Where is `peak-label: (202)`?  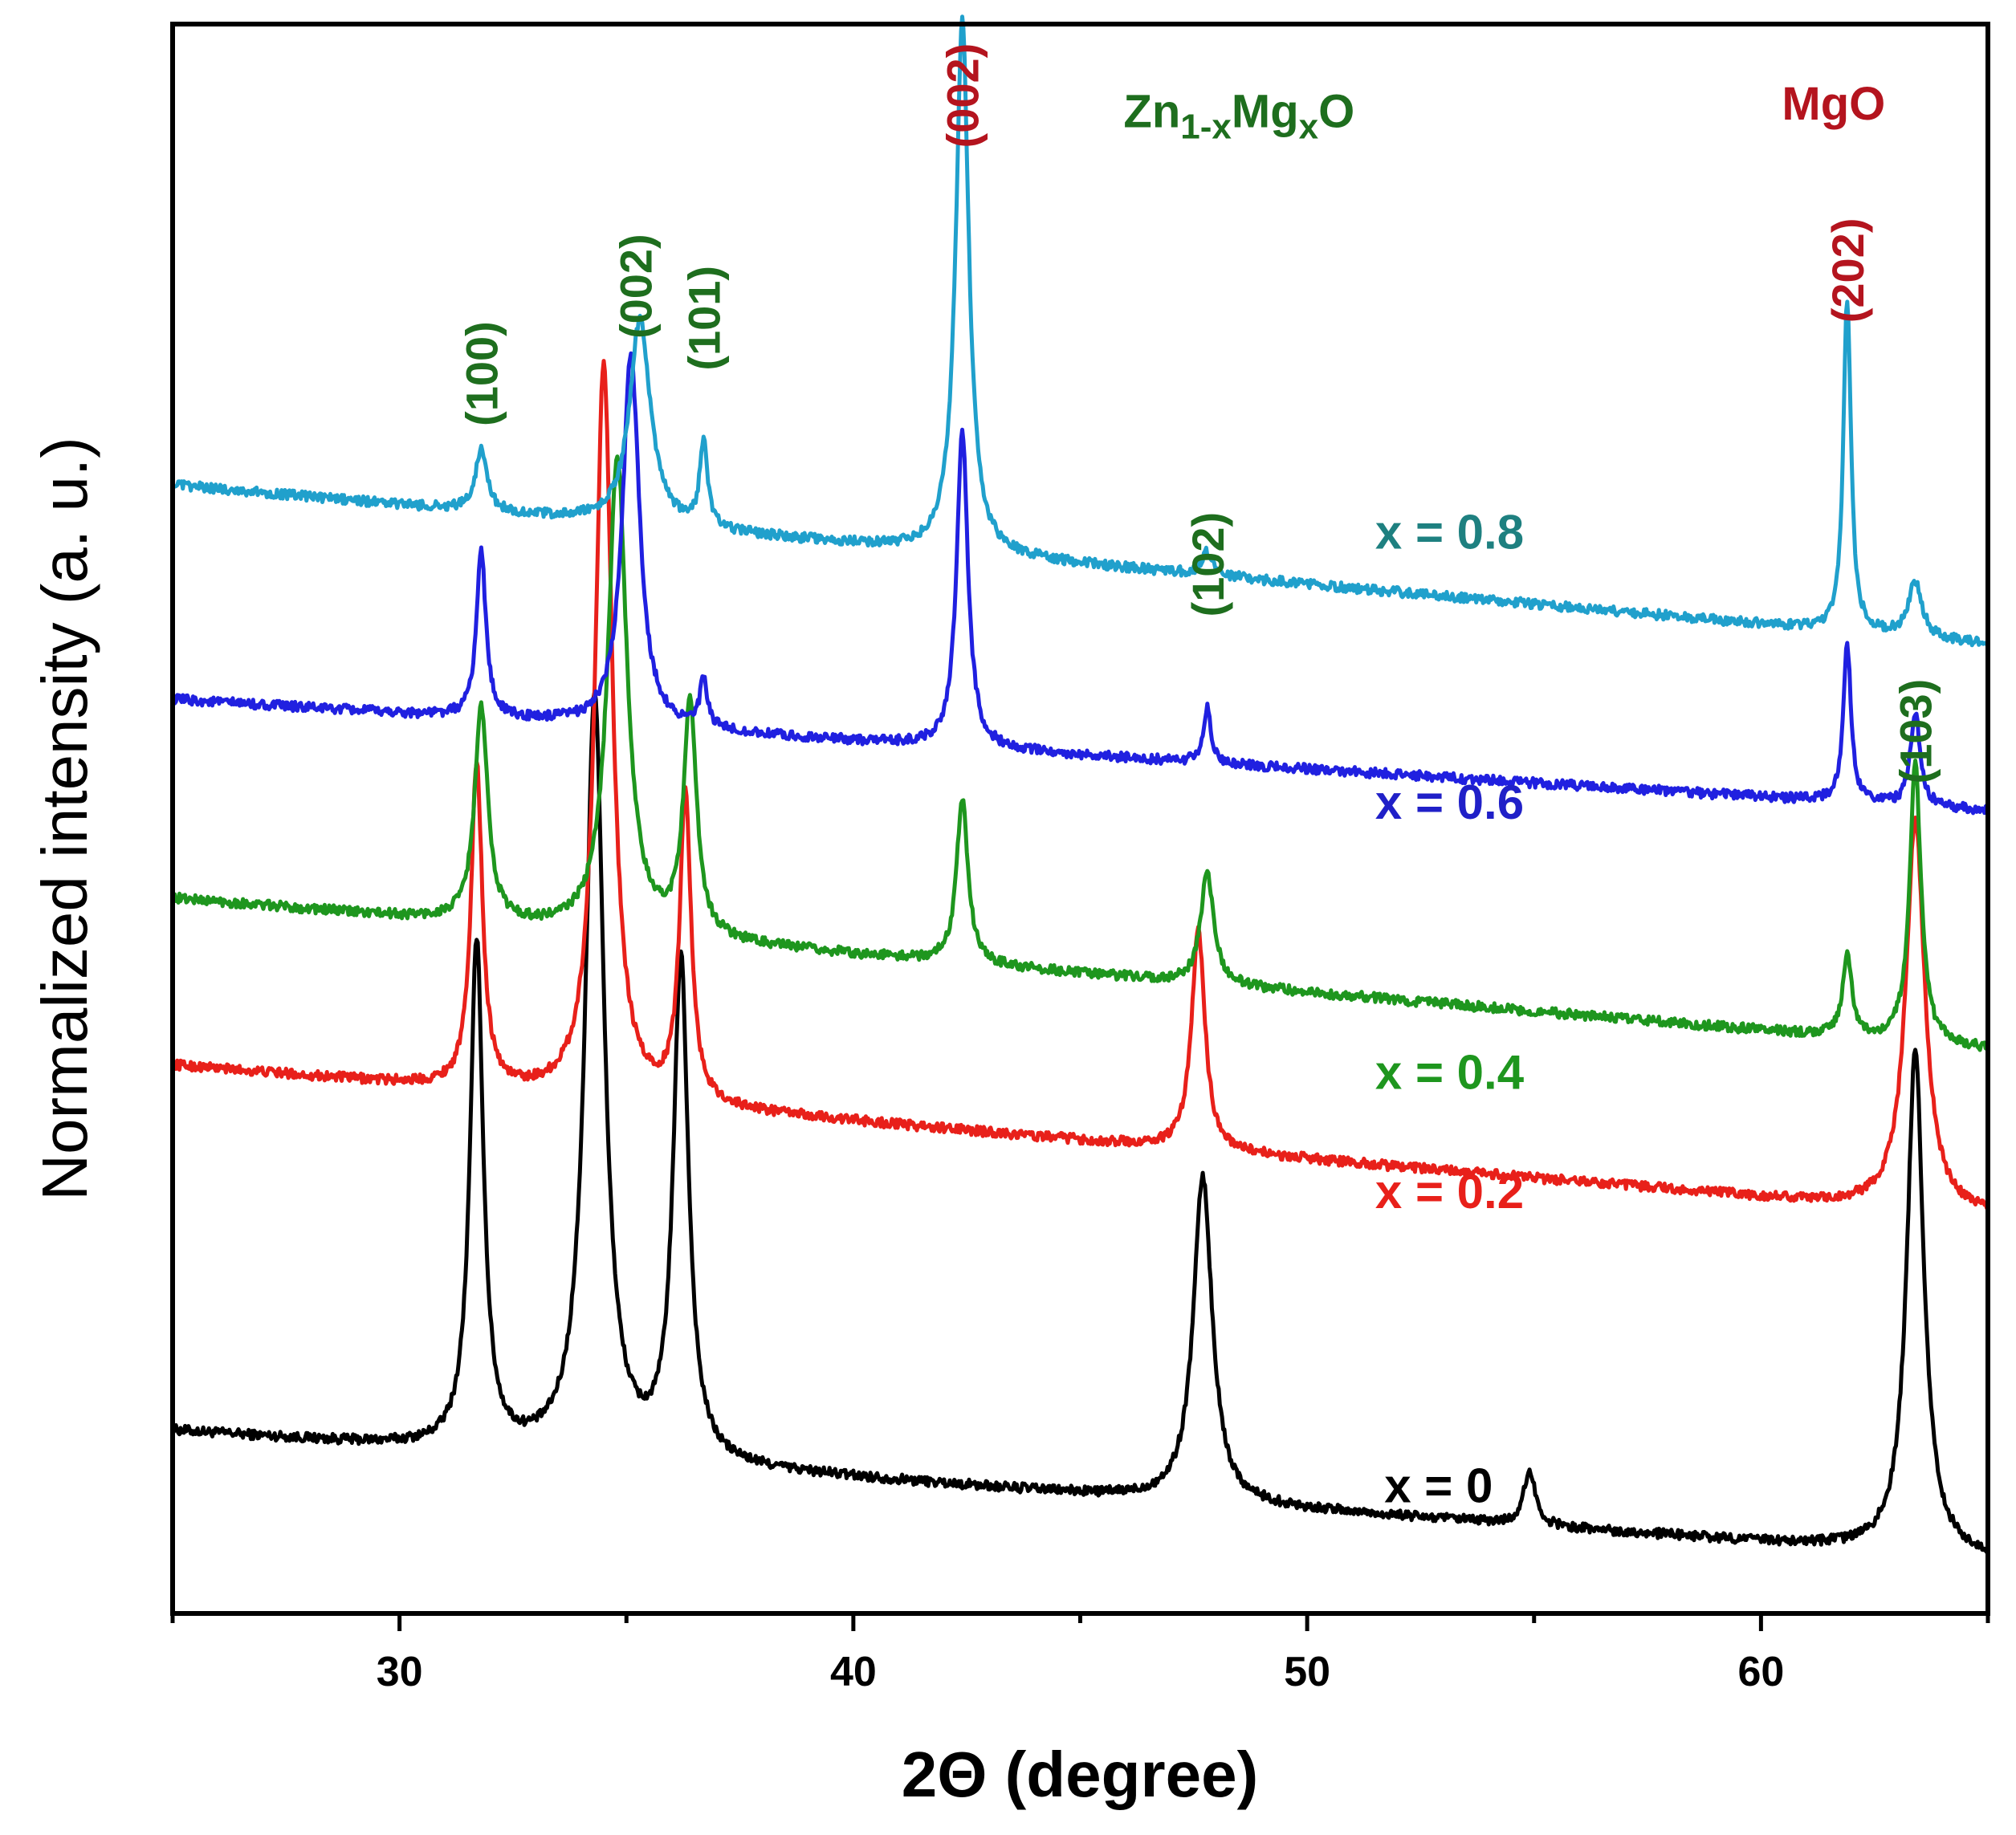
peak-label: (202) is located at coordinates (1848, 270).